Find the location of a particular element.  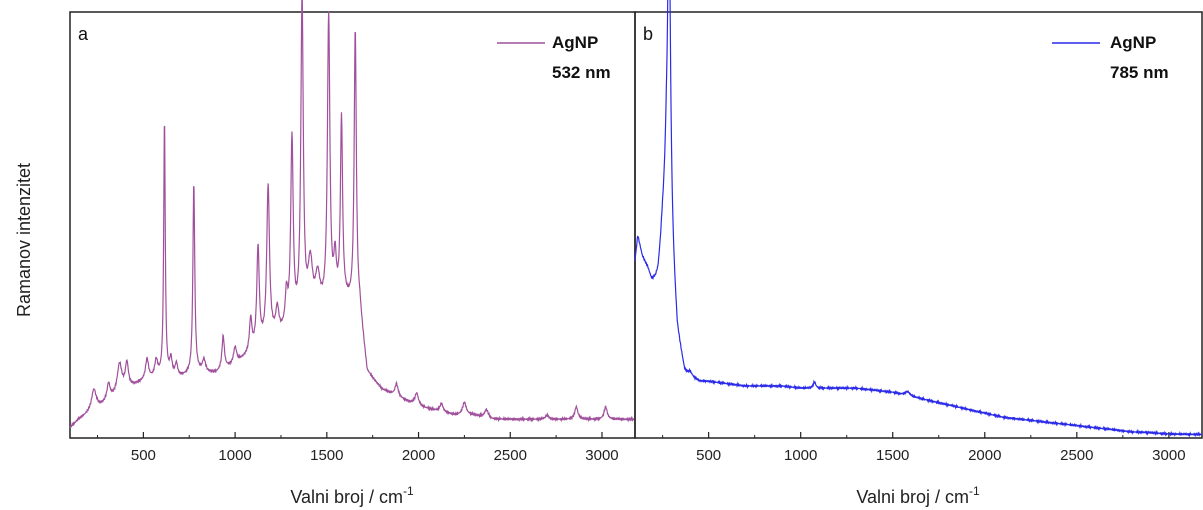

panel-a-x-ticks: 500 1000 1500 2000 2500 3000 is located at coordinates (358, 448).